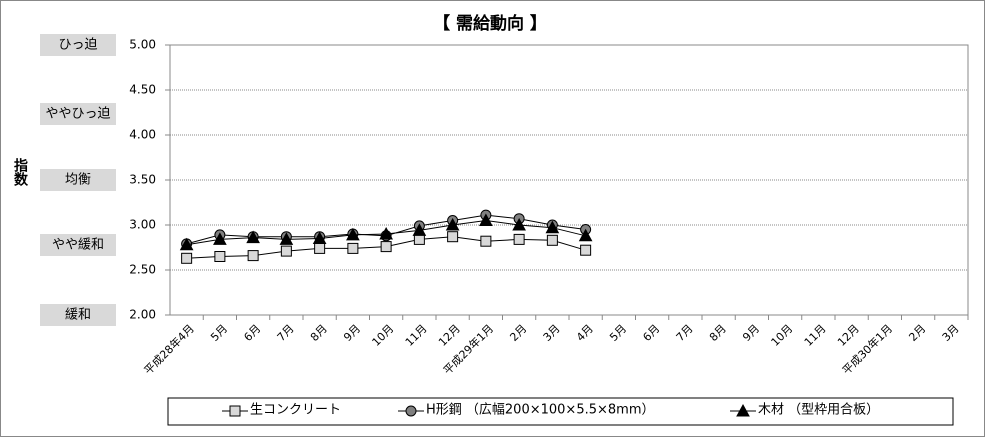  Describe the element at coordinates (142, 270) in the screenshot. I see `y-tick-label: 2.50` at that location.